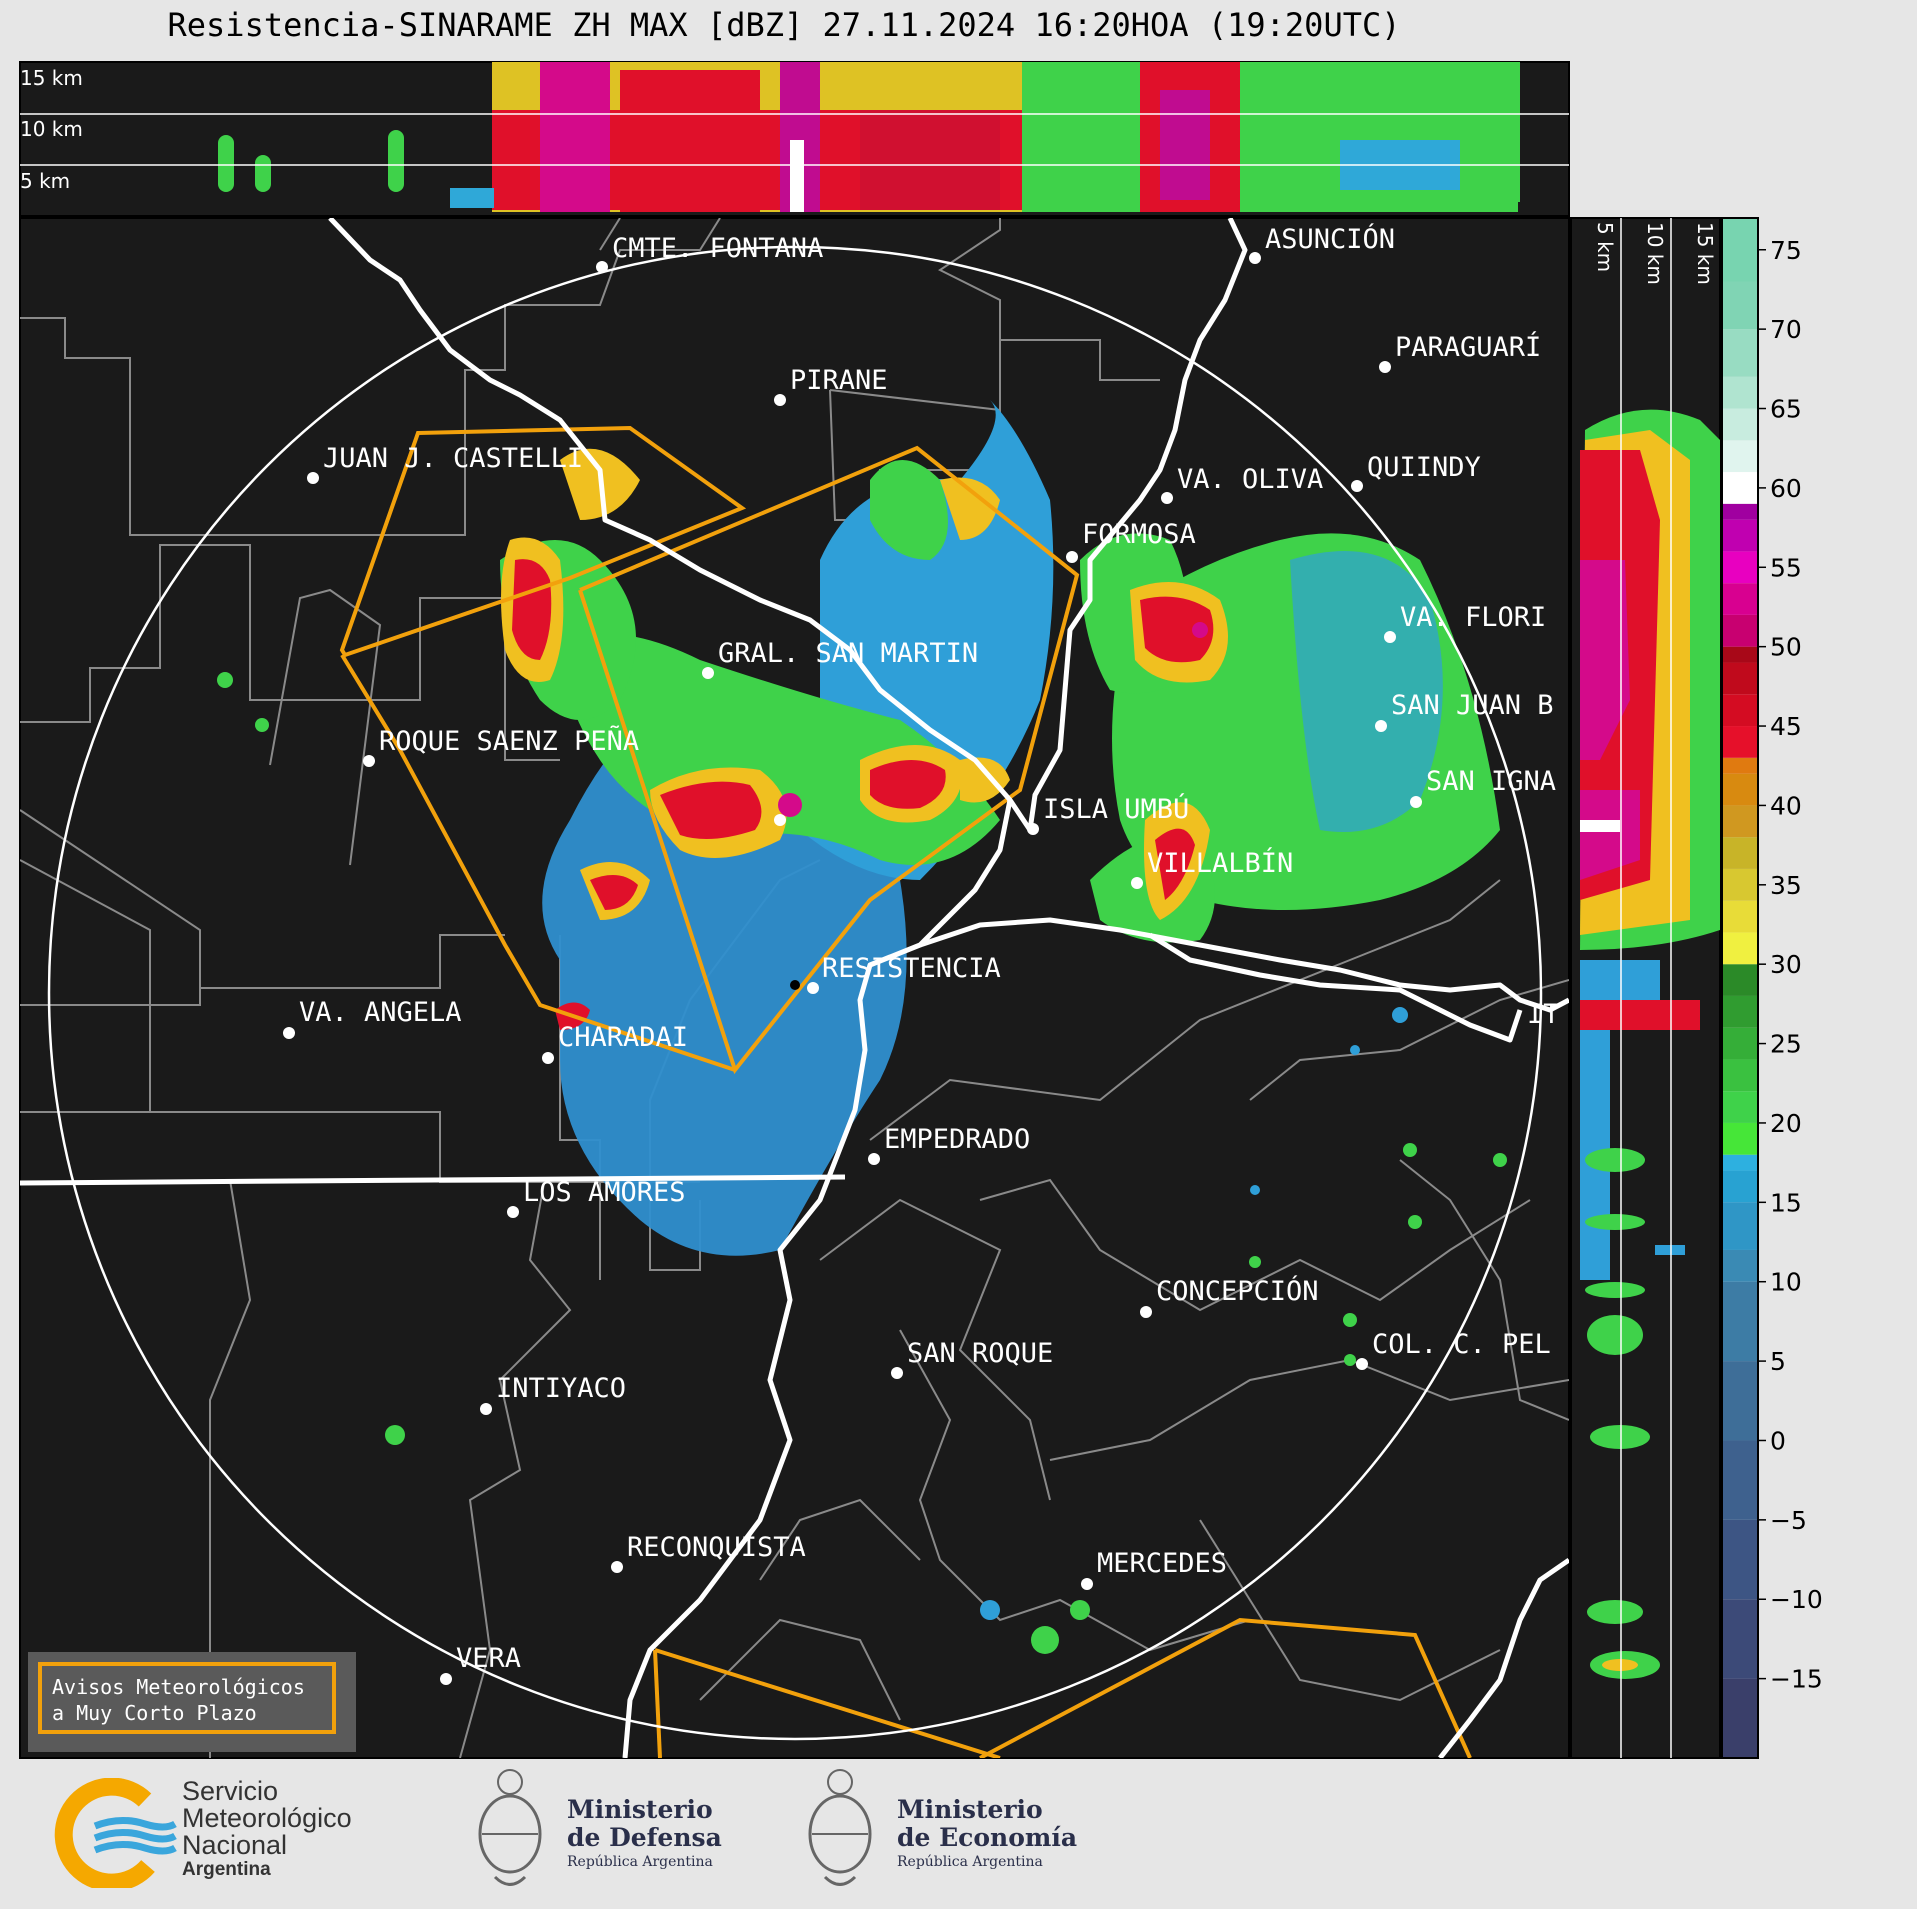 The image size is (1917, 1909). What do you see at coordinates (1461, 1344) in the screenshot?
I see `place-label: COL. C. PEL` at bounding box center [1461, 1344].